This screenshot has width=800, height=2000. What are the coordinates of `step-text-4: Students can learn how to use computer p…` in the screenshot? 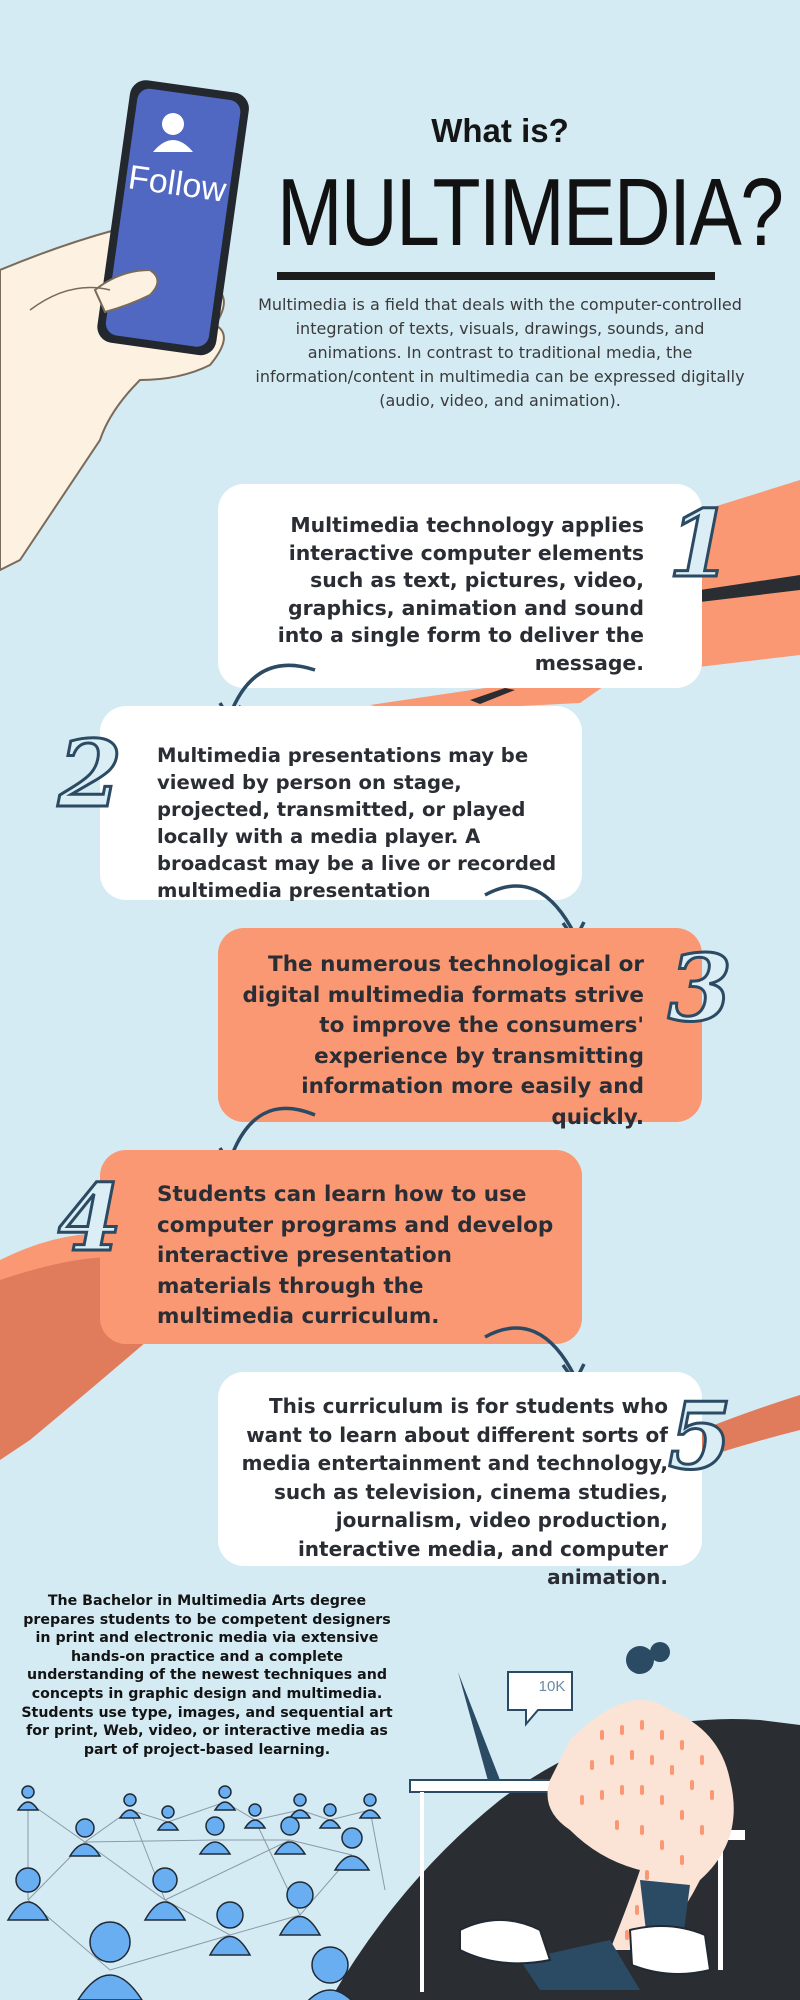 It's located at (355, 1255).